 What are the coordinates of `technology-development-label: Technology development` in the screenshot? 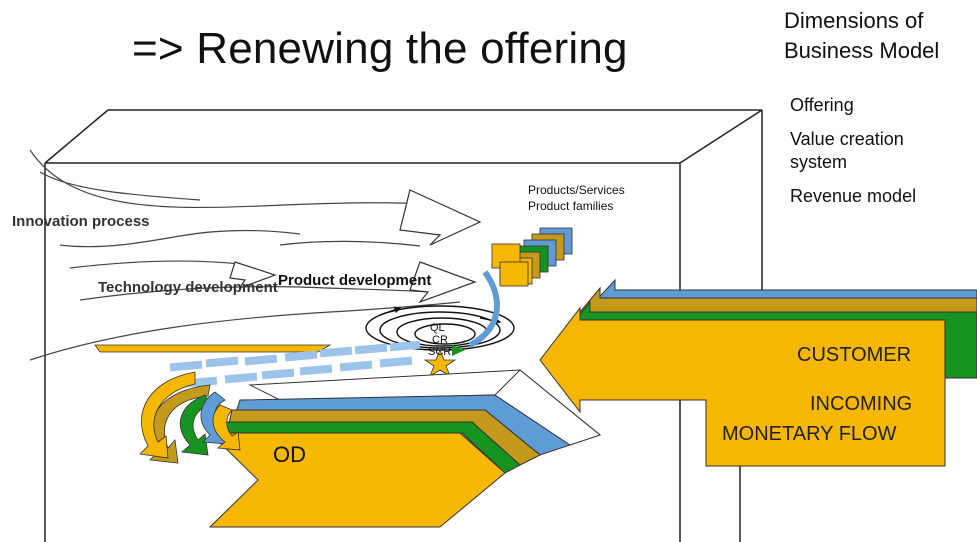 It's located at (188, 287).